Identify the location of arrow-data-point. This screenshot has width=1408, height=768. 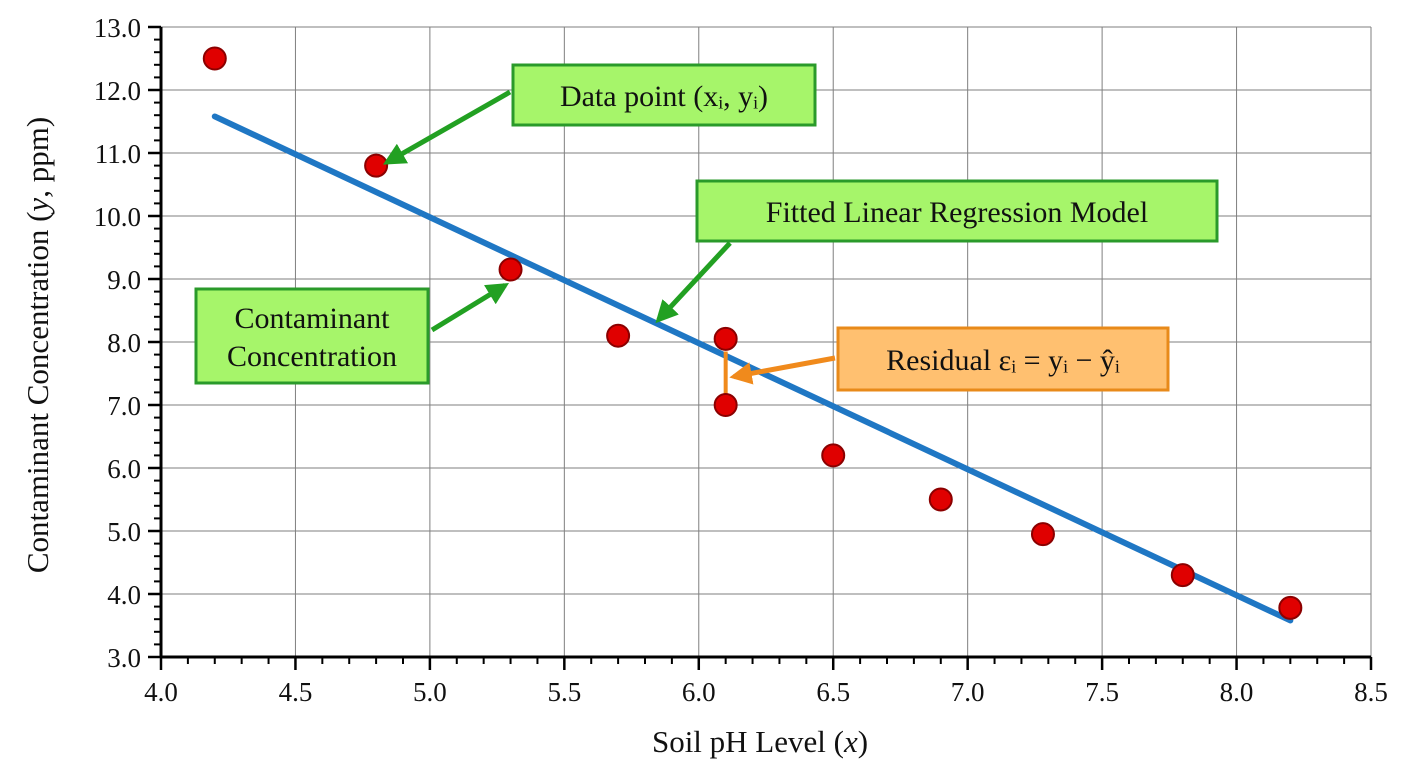
(447, 127).